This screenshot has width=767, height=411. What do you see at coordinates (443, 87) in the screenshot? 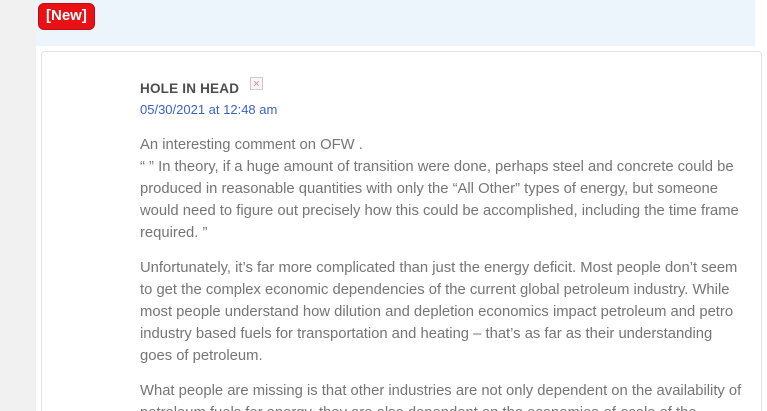
I see `comment-header: HOLE IN HEAD` at bounding box center [443, 87].